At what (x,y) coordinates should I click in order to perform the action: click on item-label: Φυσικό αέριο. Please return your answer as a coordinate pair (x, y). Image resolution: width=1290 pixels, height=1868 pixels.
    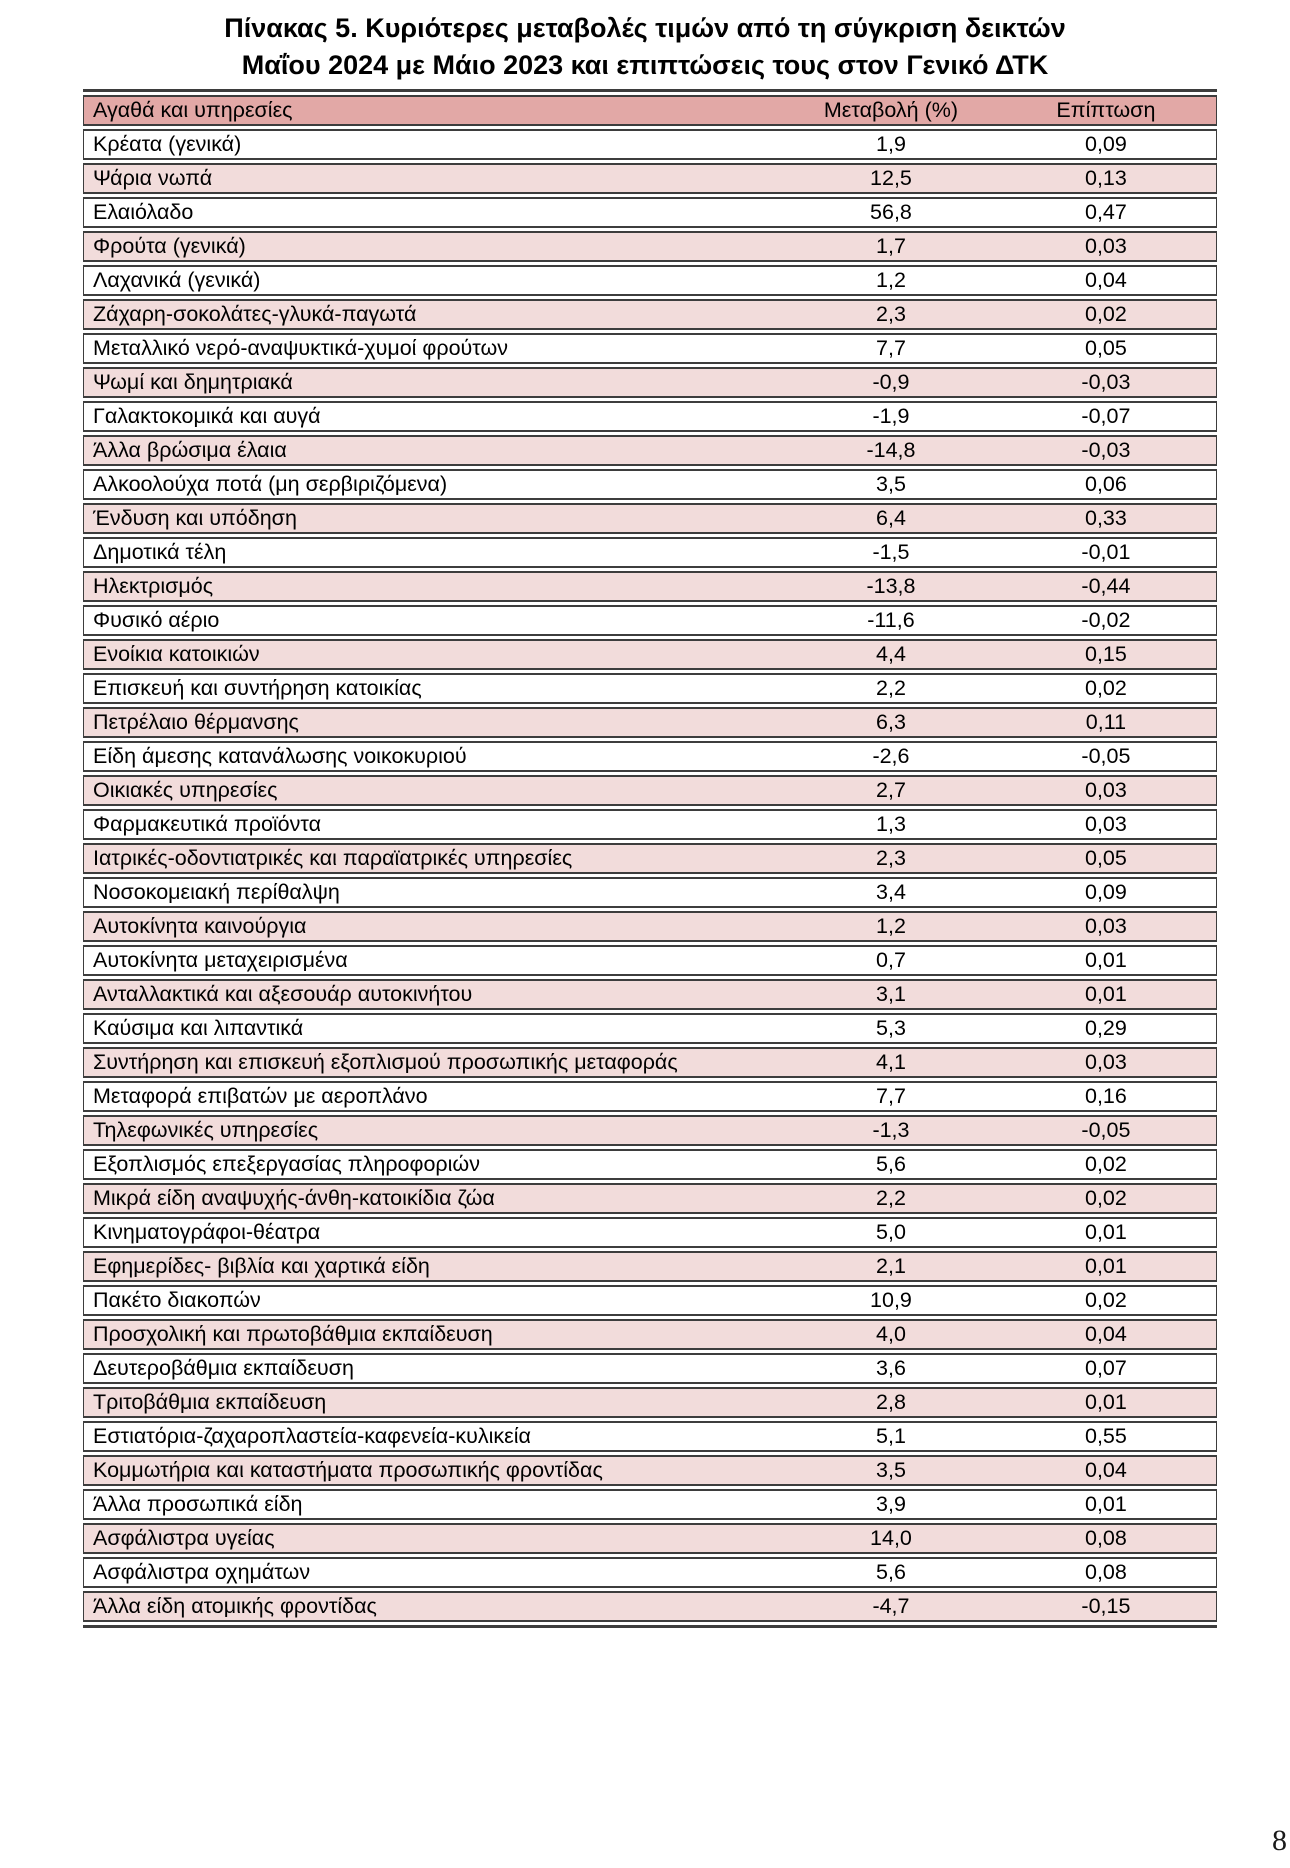
    Looking at the image, I should click on (435, 620).